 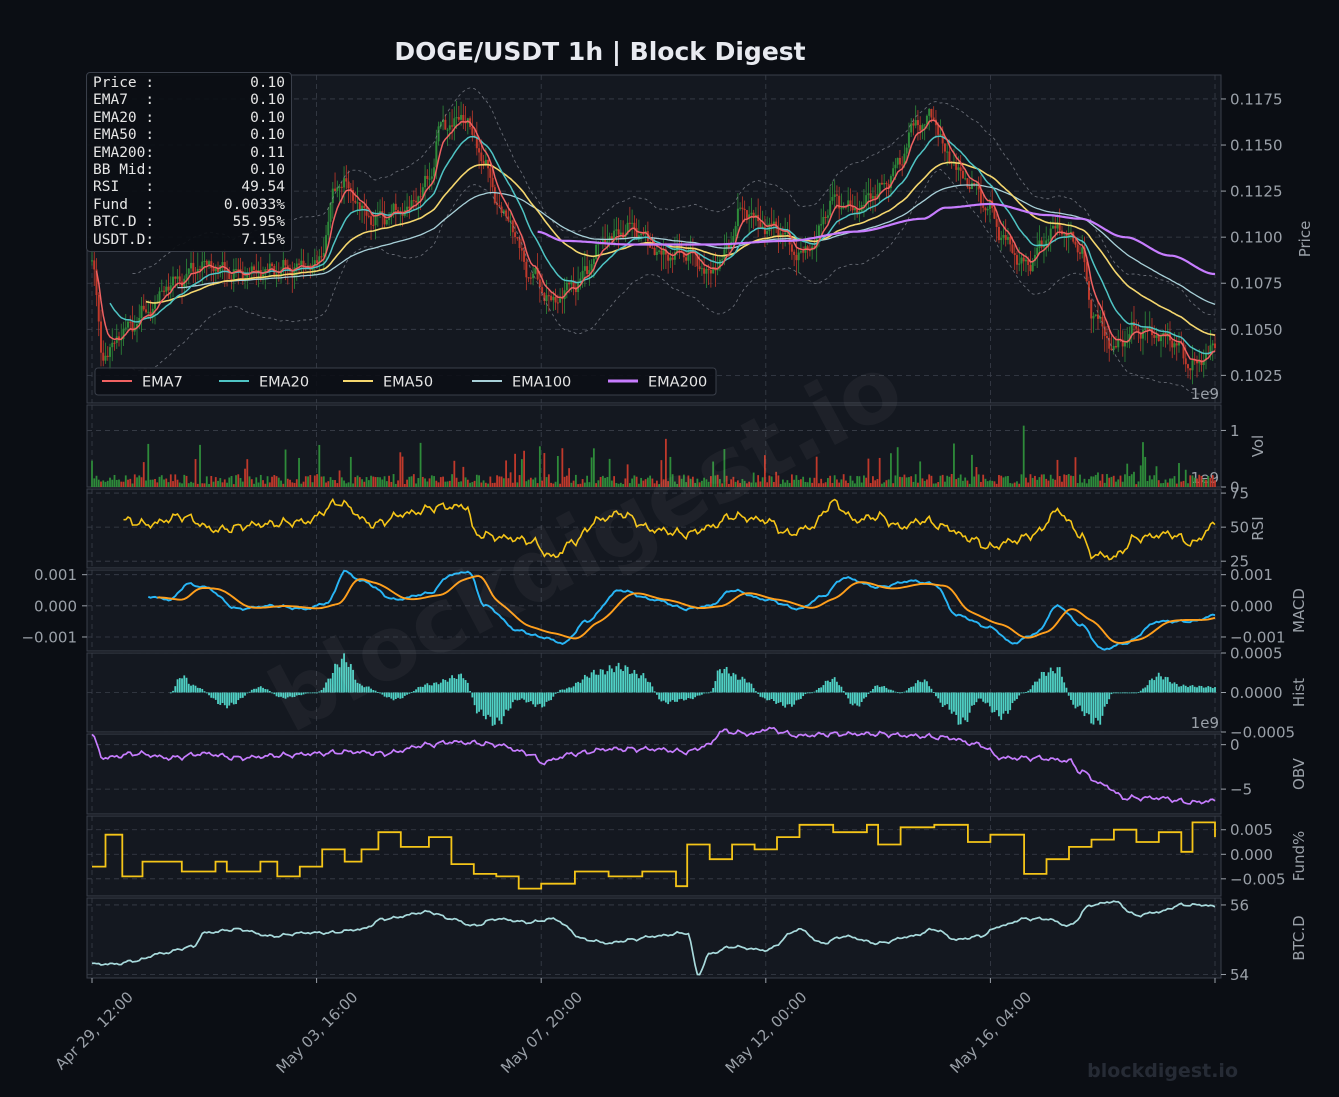 I want to click on macd-ytick-left-label-2: 0.001, so click(x=55, y=575).